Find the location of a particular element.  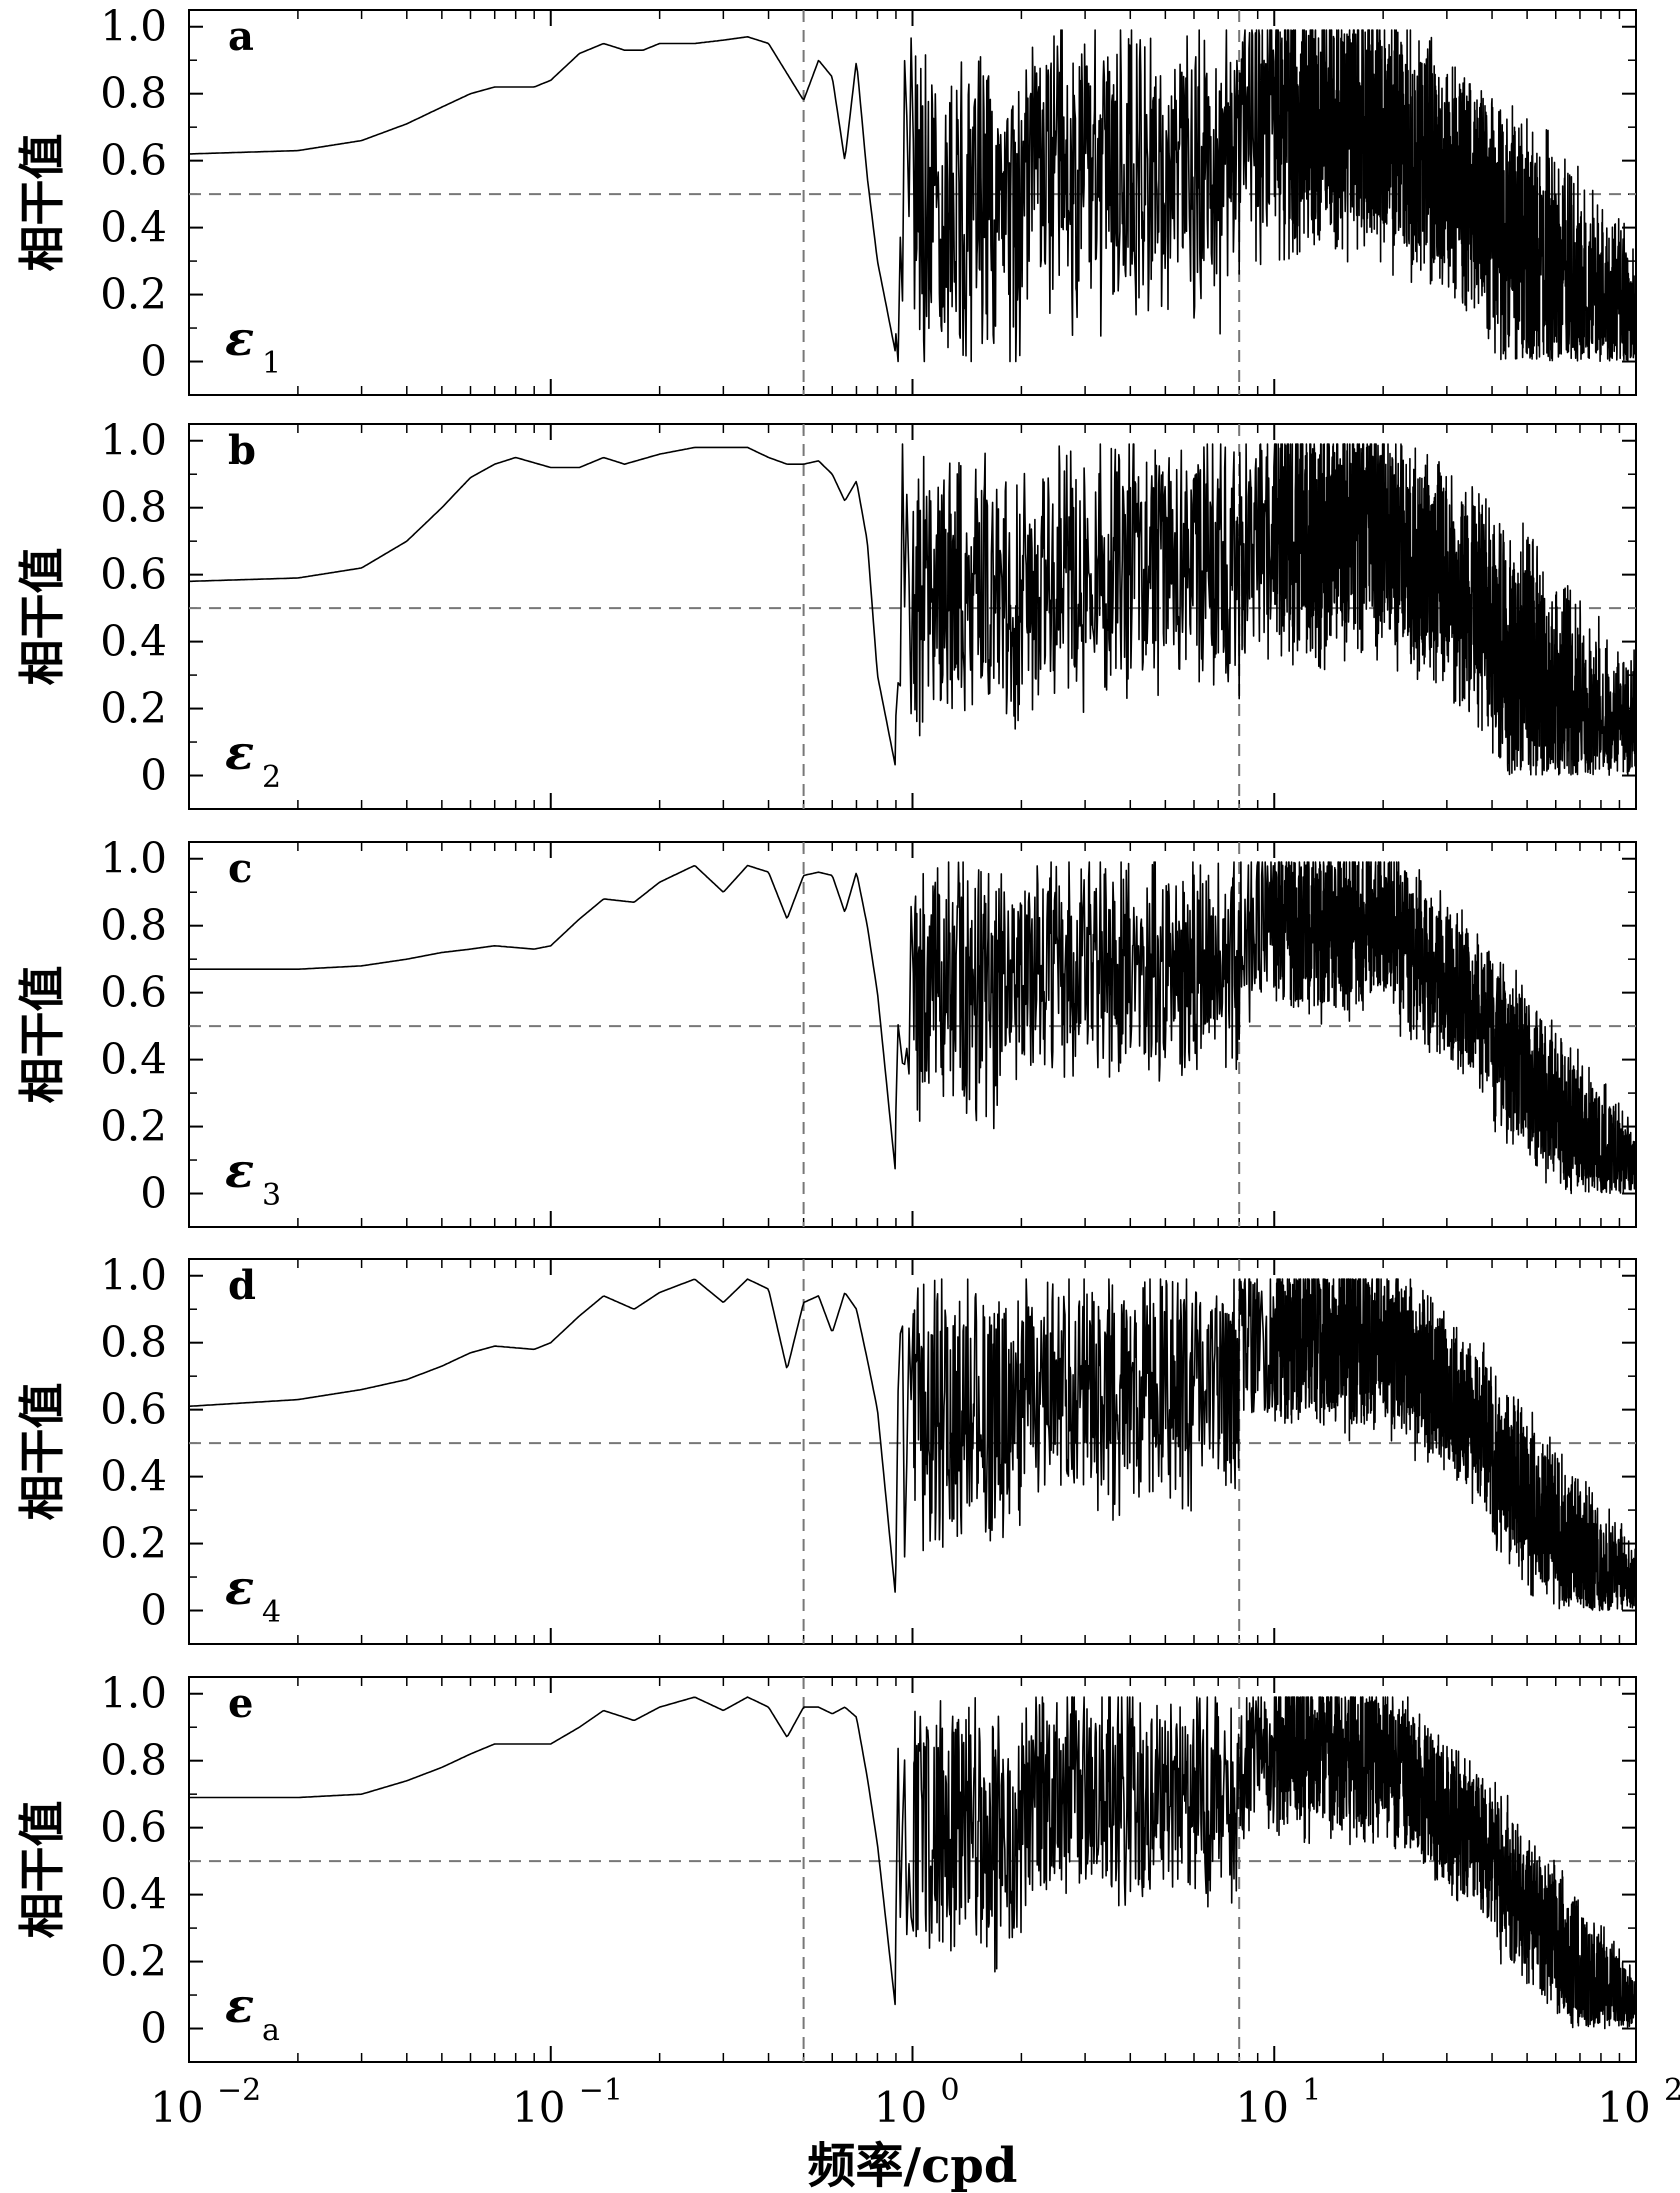

series-subscript: 2 is located at coordinates (271, 777).